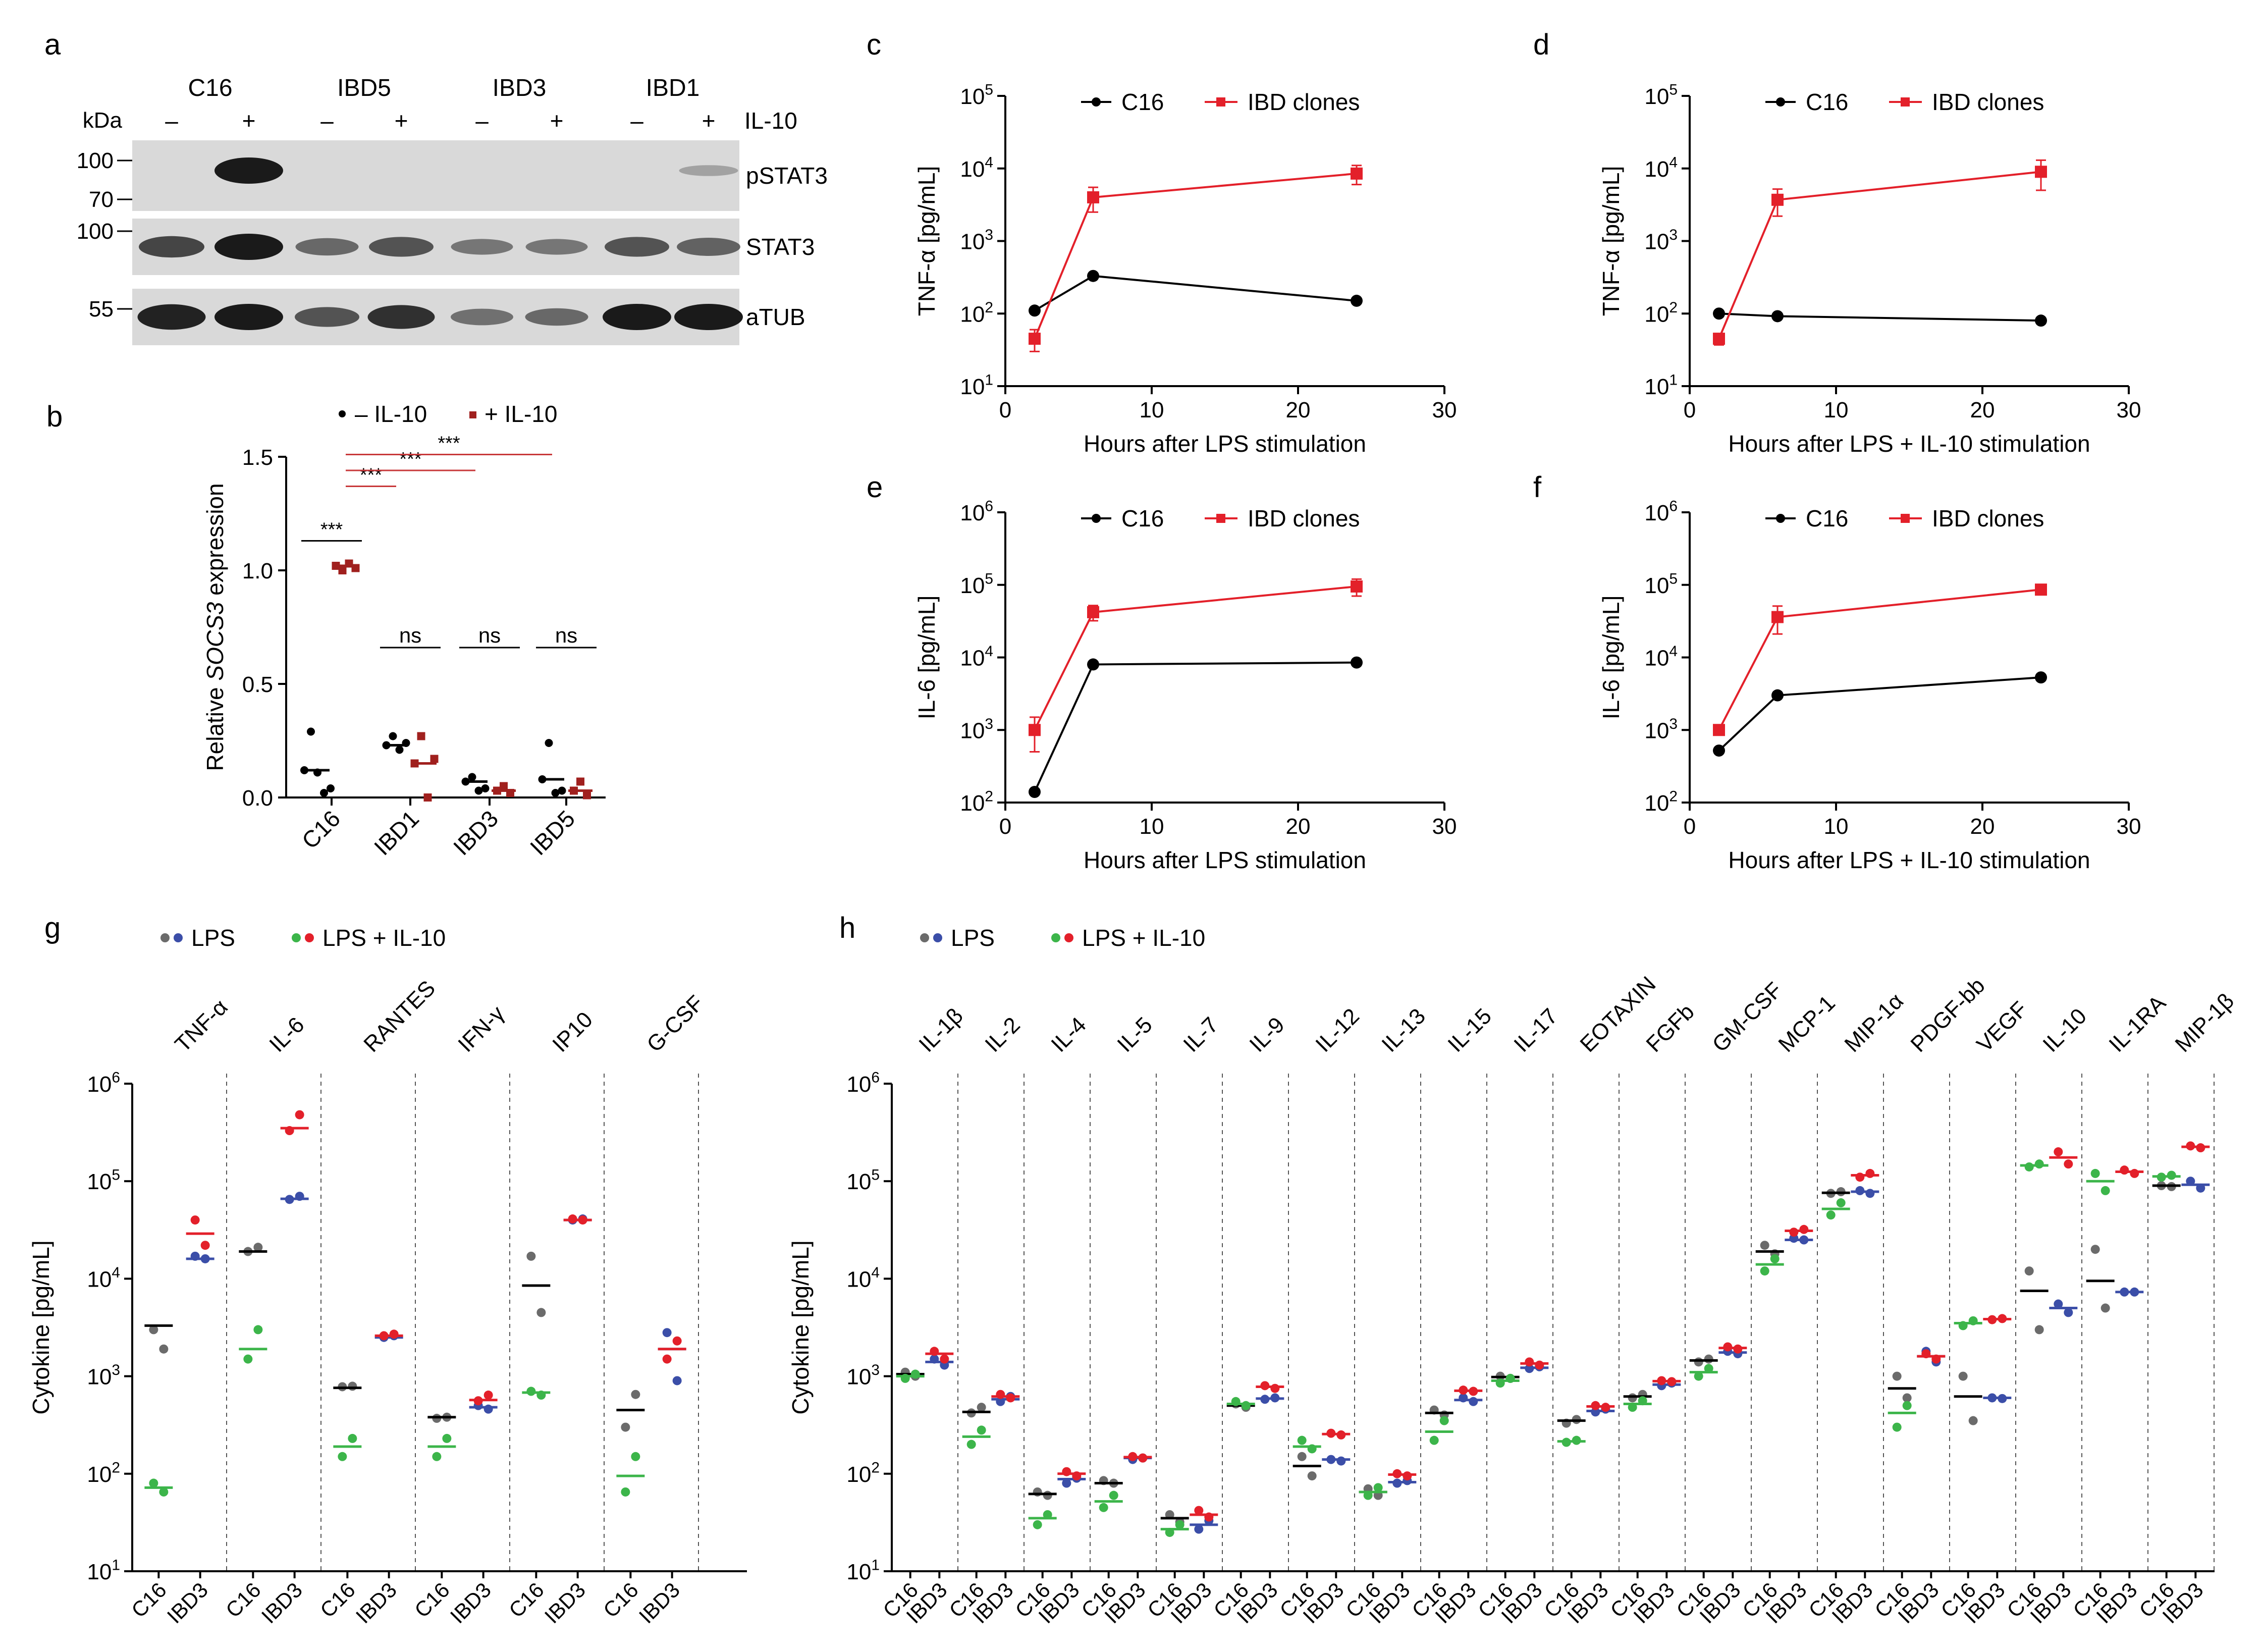 The image size is (2262, 1652). What do you see at coordinates (675, 1024) in the screenshot?
I see `group-label: G-CSF` at bounding box center [675, 1024].